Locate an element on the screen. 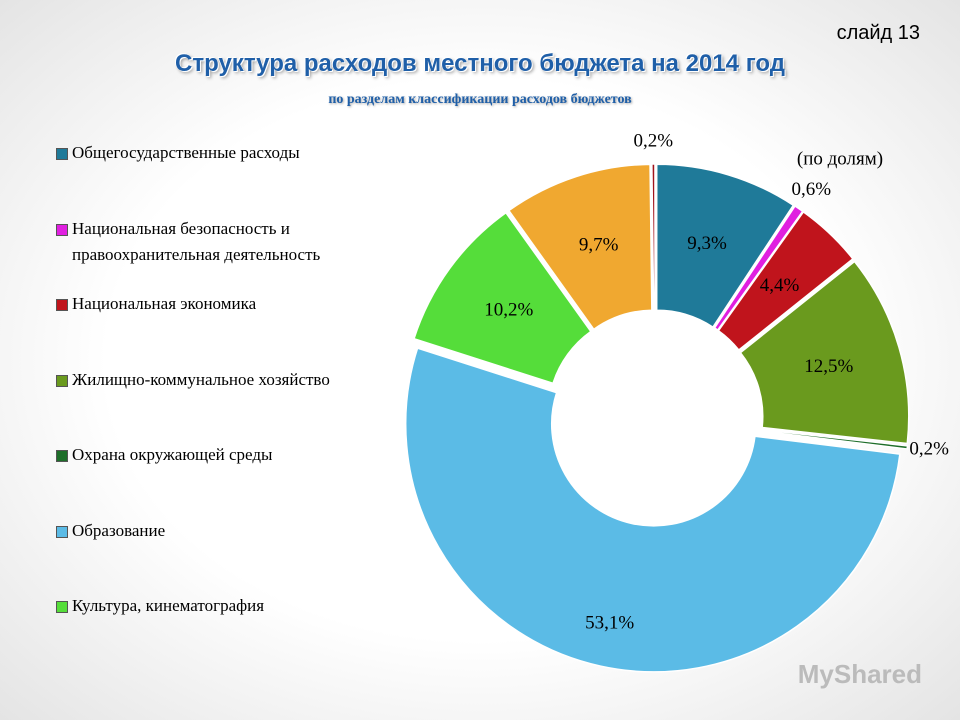 Image resolution: width=960 pixels, height=720 pixels. watermark: MyShared is located at coordinates (859, 674).